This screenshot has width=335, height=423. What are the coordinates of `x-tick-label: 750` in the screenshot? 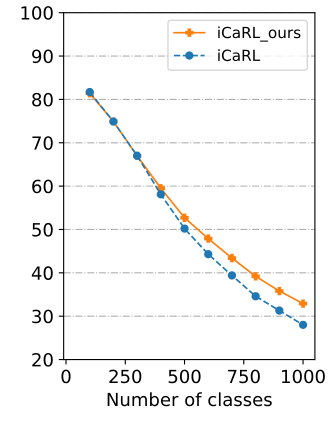 It's located at (244, 377).